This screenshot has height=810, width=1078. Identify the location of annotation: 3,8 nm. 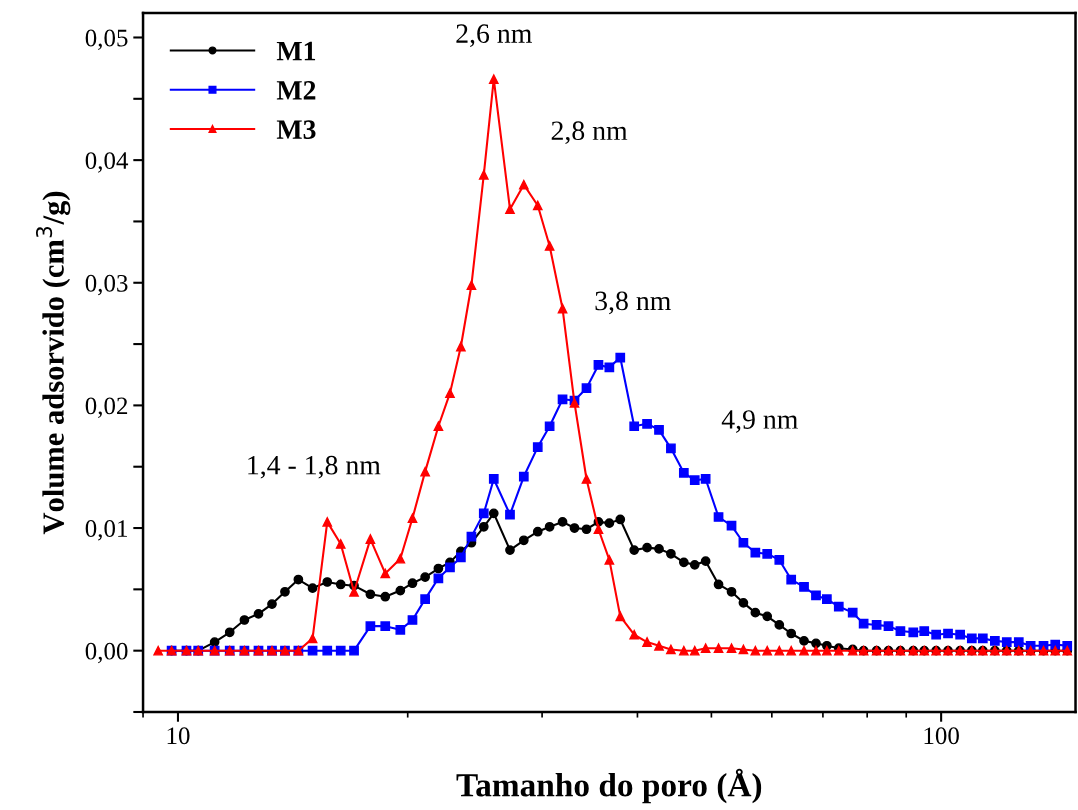
(633, 303).